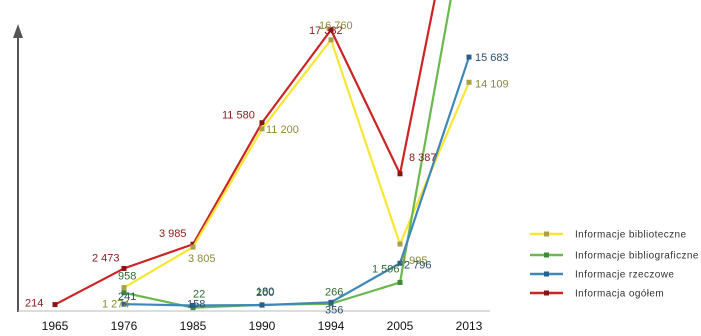 The image size is (701, 336). What do you see at coordinates (326, 31) in the screenshot?
I see `data-label: 17 382` at bounding box center [326, 31].